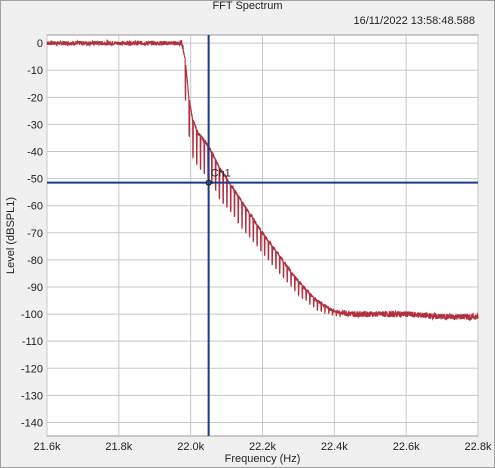 This screenshot has width=495, height=468. I want to click on y-tick-label: -130, so click(32, 396).